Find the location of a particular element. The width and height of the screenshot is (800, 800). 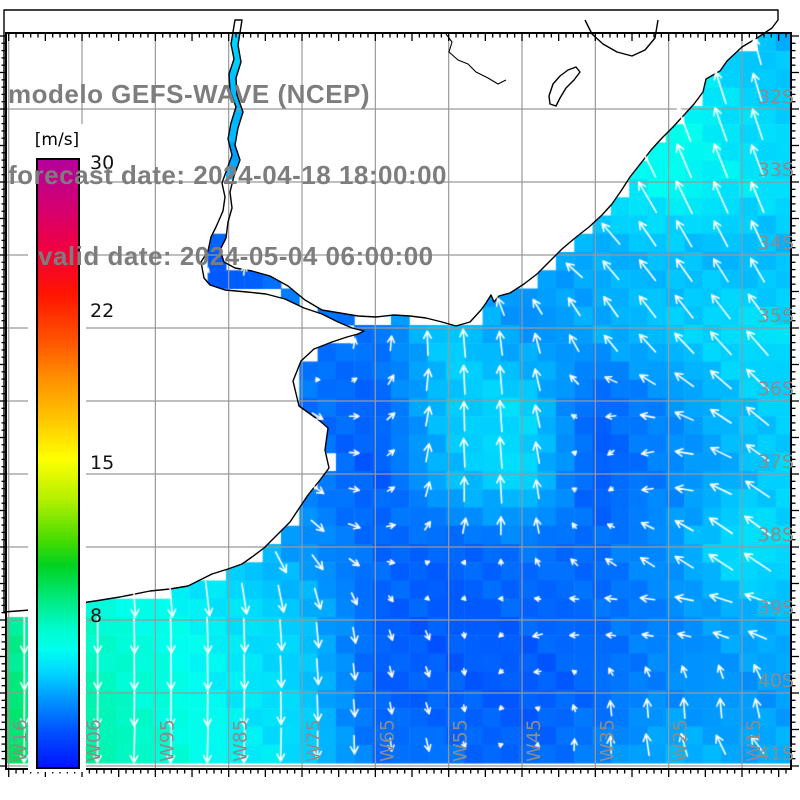

colorbar-unit-label: [m/s] is located at coordinates (57, 140).